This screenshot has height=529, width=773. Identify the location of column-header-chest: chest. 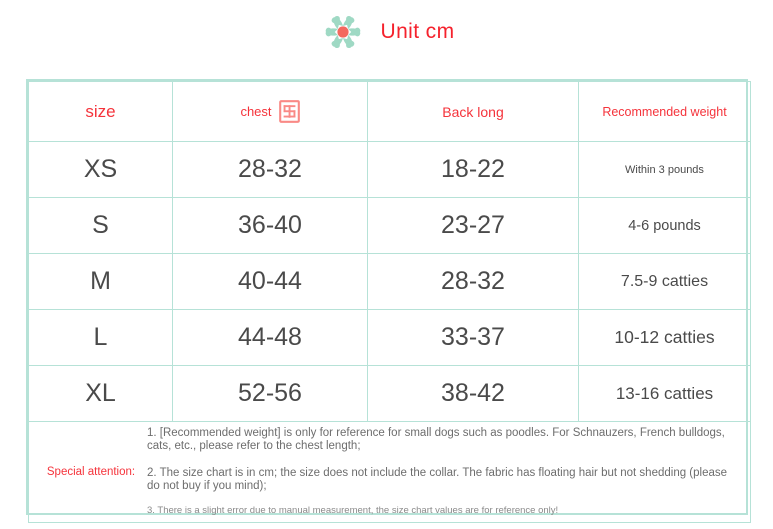
(270, 111).